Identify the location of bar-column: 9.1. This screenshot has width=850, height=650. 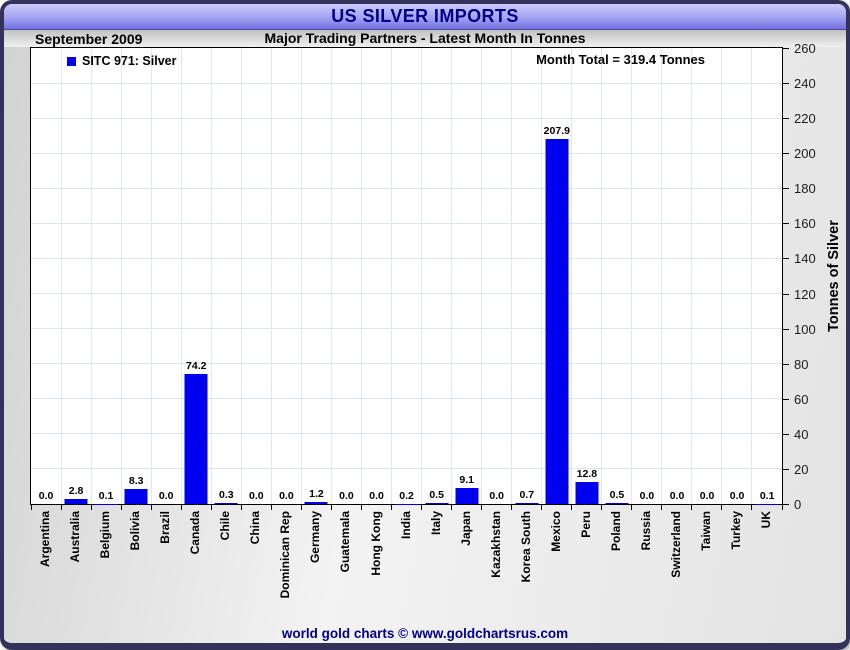
(467, 276).